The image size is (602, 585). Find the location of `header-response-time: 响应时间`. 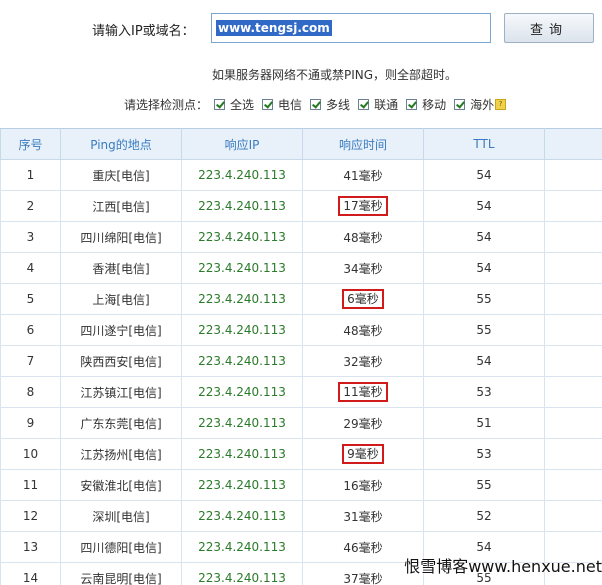

header-response-time: 响应时间 is located at coordinates (363, 144).